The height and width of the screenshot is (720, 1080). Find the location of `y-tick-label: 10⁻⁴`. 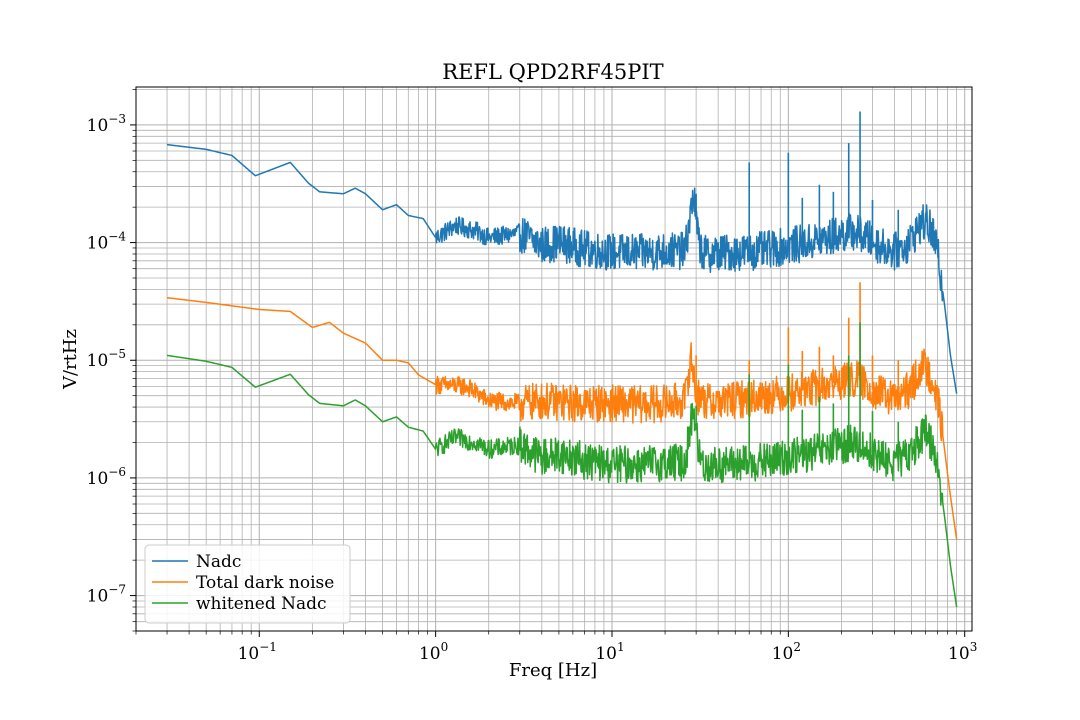

y-tick-label: 10⁻⁴ is located at coordinates (107, 242).